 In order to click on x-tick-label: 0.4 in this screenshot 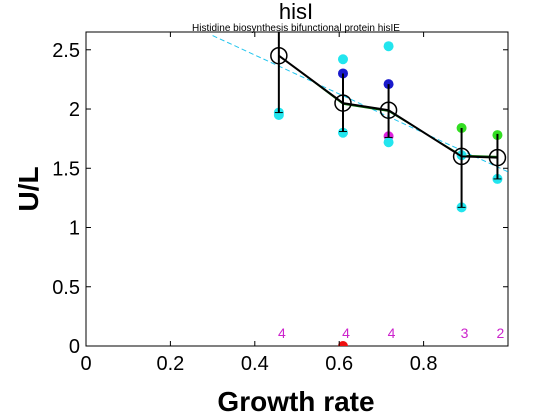, I will do `click(255, 364)`.